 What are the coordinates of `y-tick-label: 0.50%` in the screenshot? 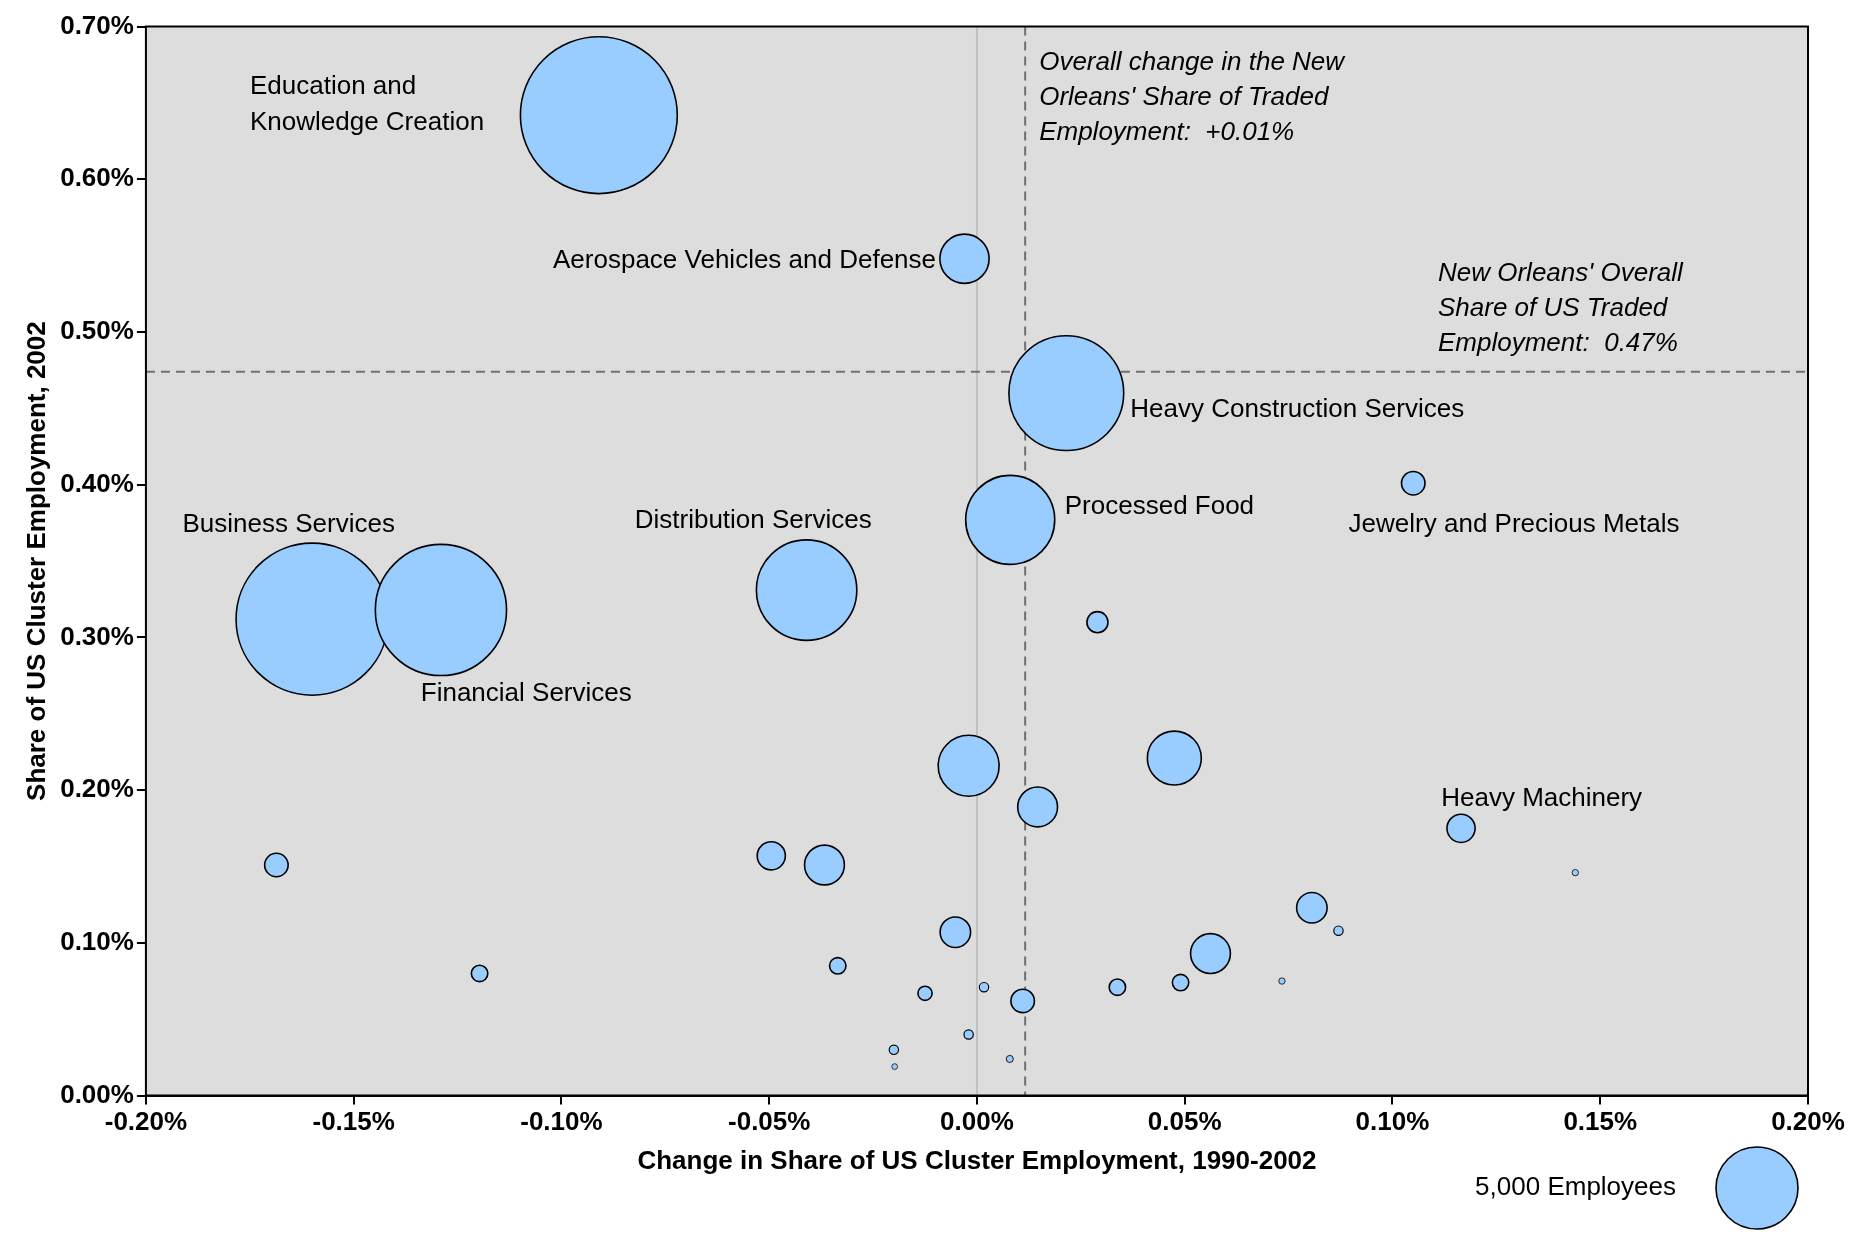 It's located at (97, 330).